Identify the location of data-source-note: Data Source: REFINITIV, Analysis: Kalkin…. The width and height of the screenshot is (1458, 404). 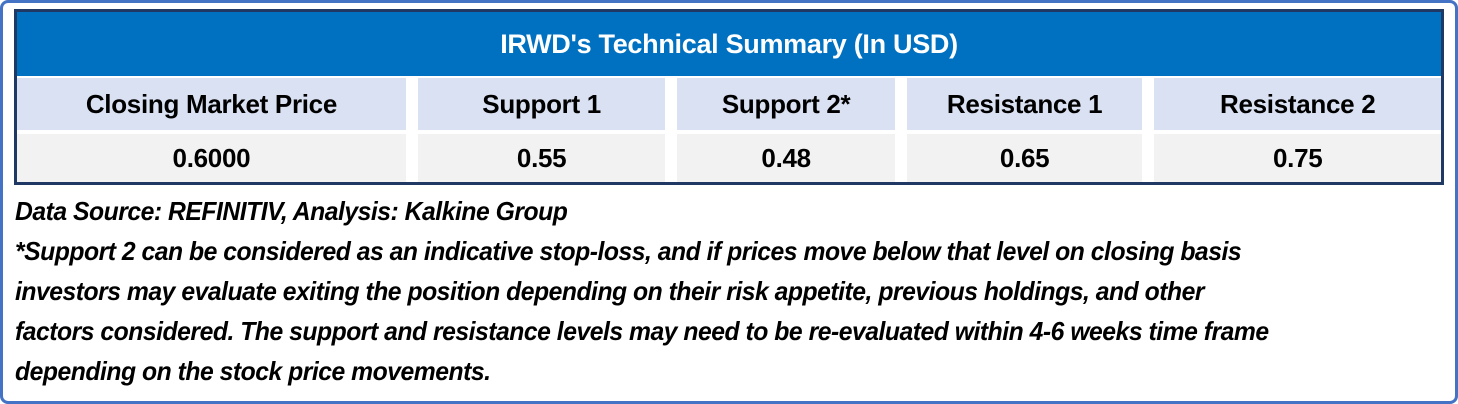
(291, 211).